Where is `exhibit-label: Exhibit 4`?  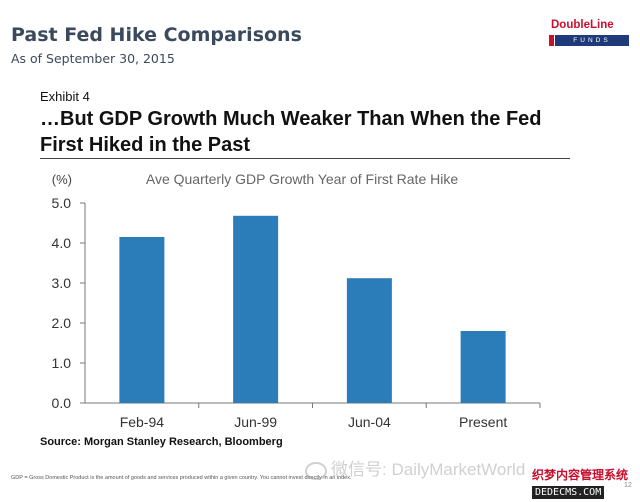 exhibit-label: Exhibit 4 is located at coordinates (65, 96).